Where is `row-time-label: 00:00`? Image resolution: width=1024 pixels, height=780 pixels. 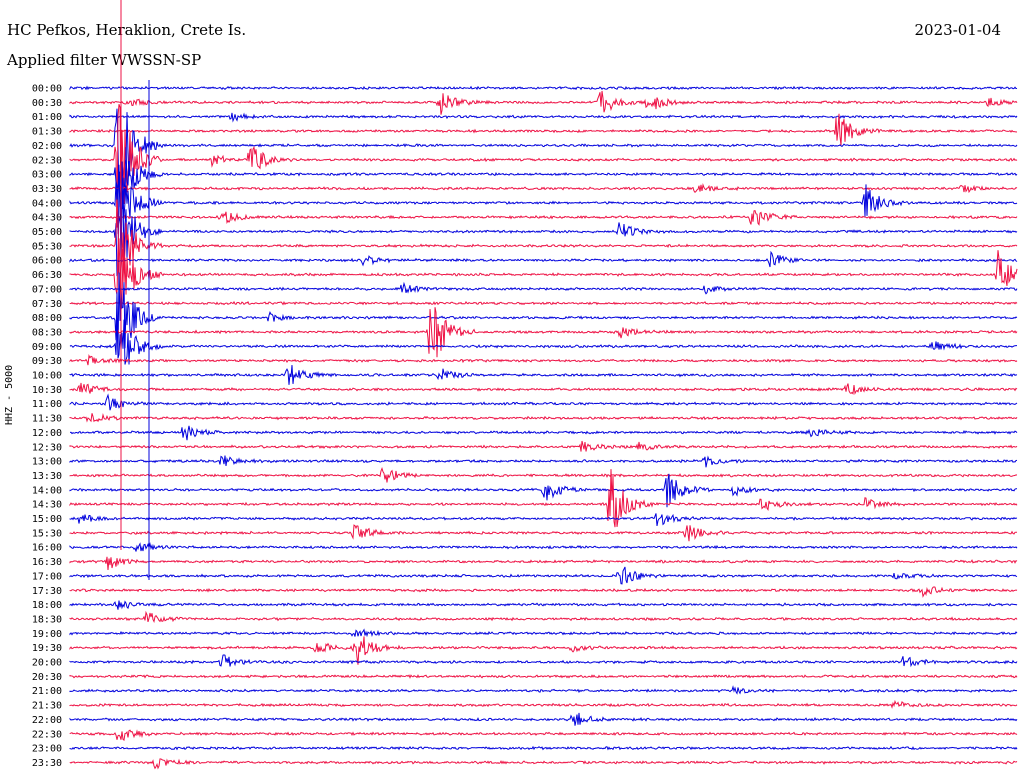 row-time-label: 00:00 is located at coordinates (47, 89).